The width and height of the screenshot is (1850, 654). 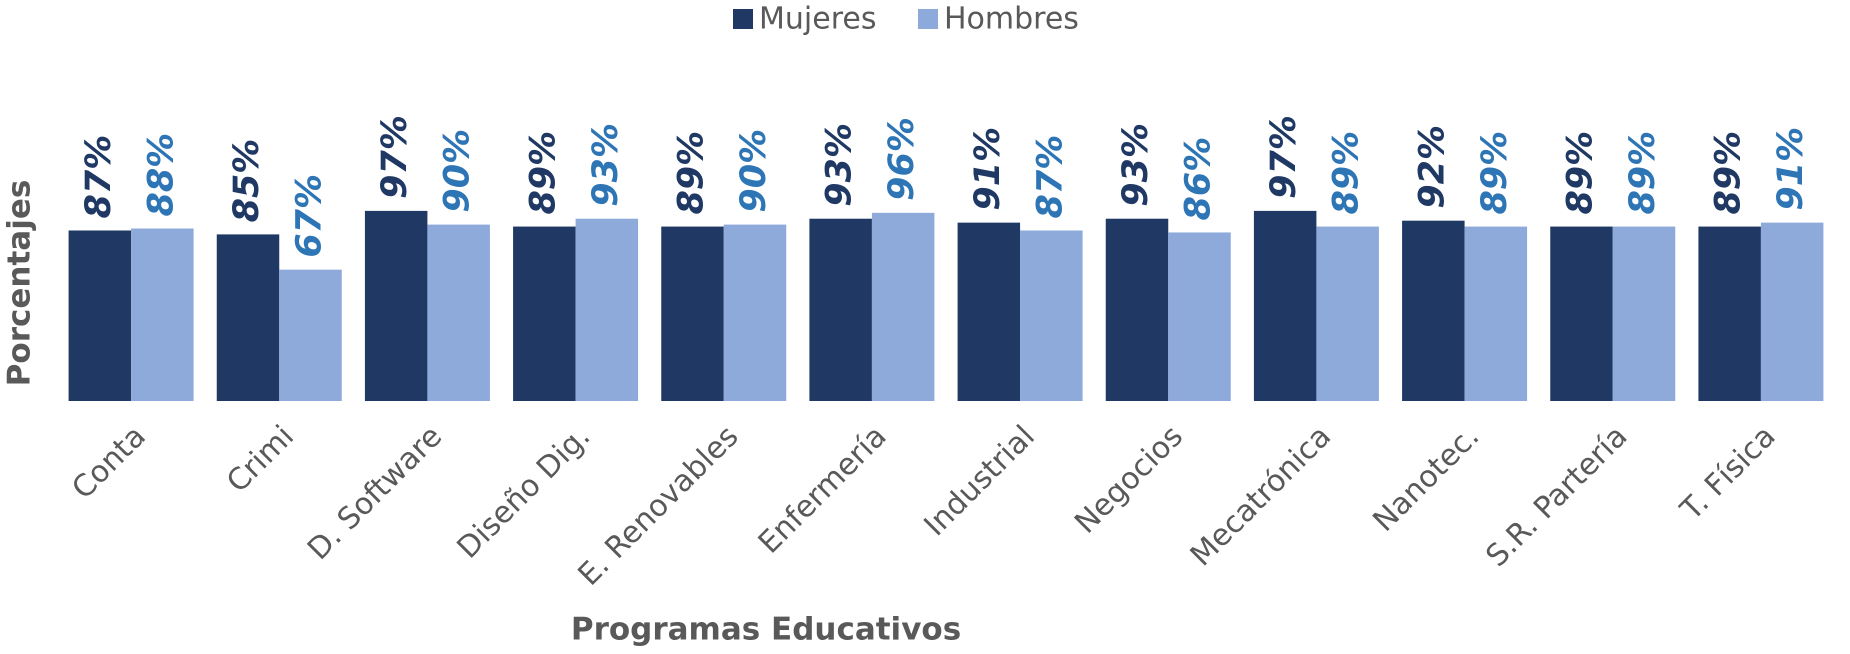 What do you see at coordinates (247, 181) in the screenshot?
I see `data-label: 85%` at bounding box center [247, 181].